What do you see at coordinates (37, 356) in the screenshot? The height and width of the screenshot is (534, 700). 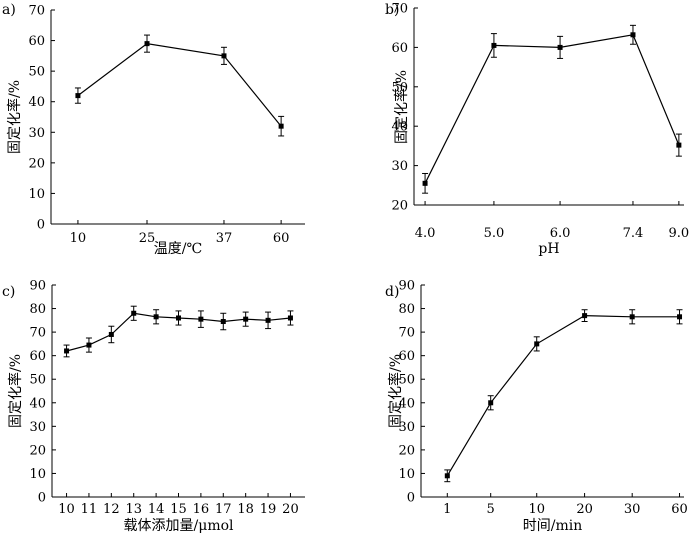 I see `chart-c-ytick-label: 60` at bounding box center [37, 356].